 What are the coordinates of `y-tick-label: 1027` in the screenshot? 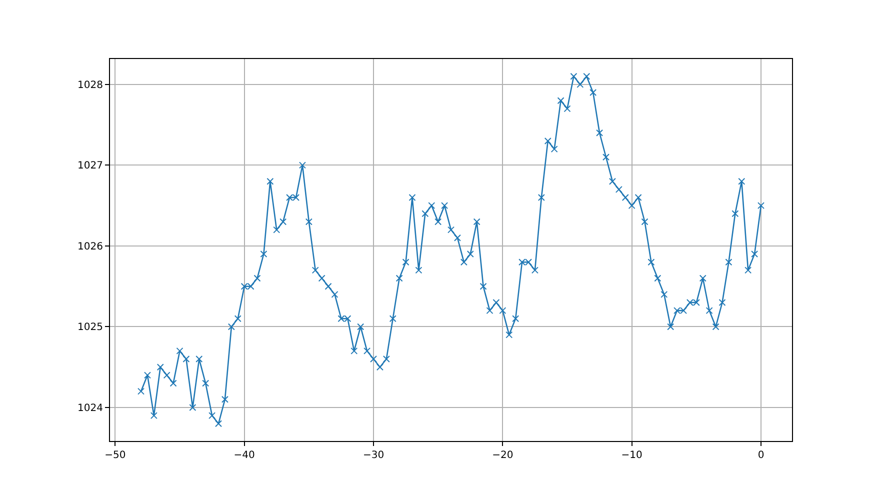 It's located at (90, 166).